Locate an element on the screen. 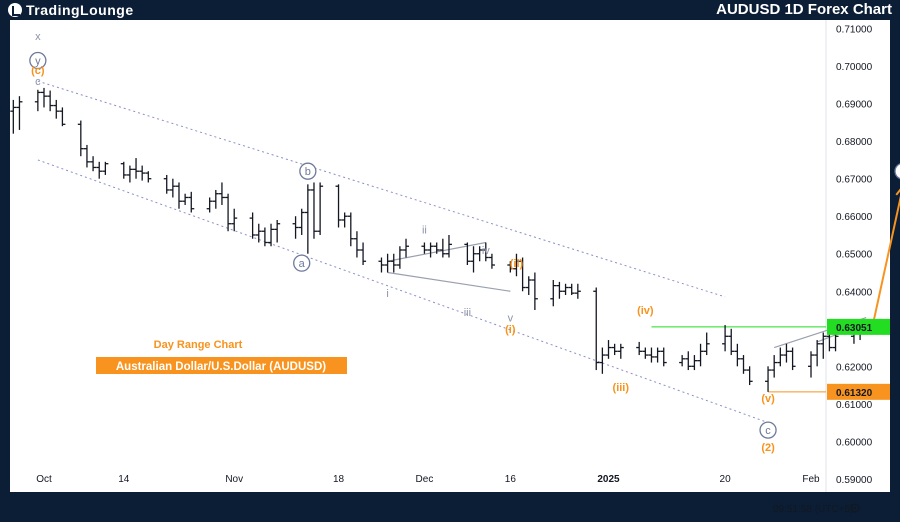 The image size is (900, 522). wave-label: y is located at coordinates (38, 62).